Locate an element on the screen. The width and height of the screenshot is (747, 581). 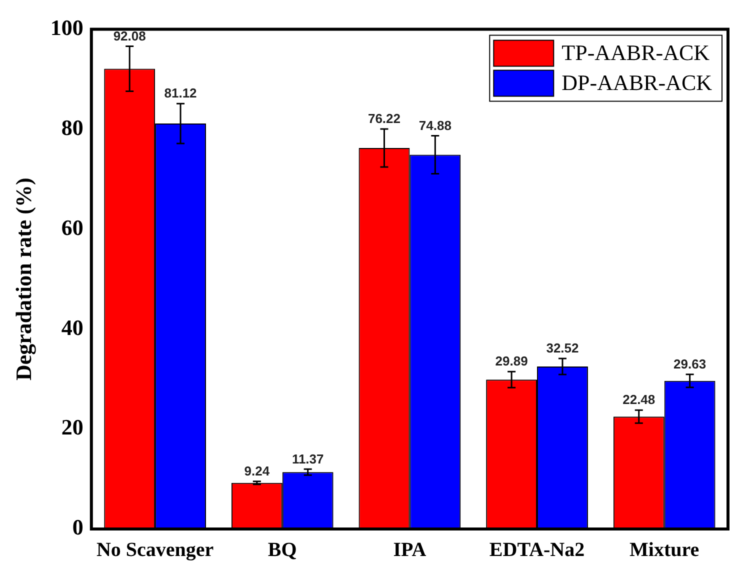
x-tick-label: BQ is located at coordinates (282, 550).